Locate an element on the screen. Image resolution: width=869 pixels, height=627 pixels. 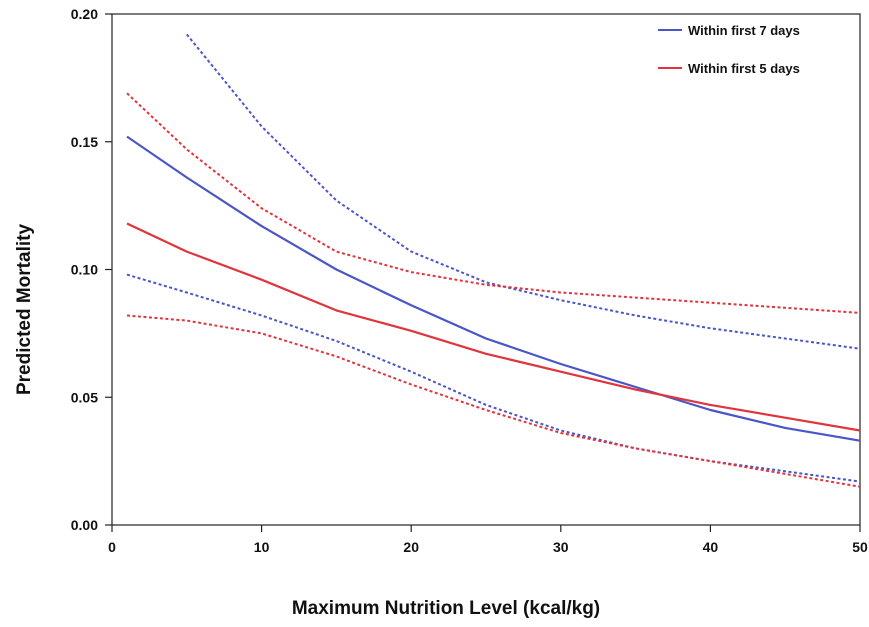
legend-label: Within first 5 days is located at coordinates (744, 68).